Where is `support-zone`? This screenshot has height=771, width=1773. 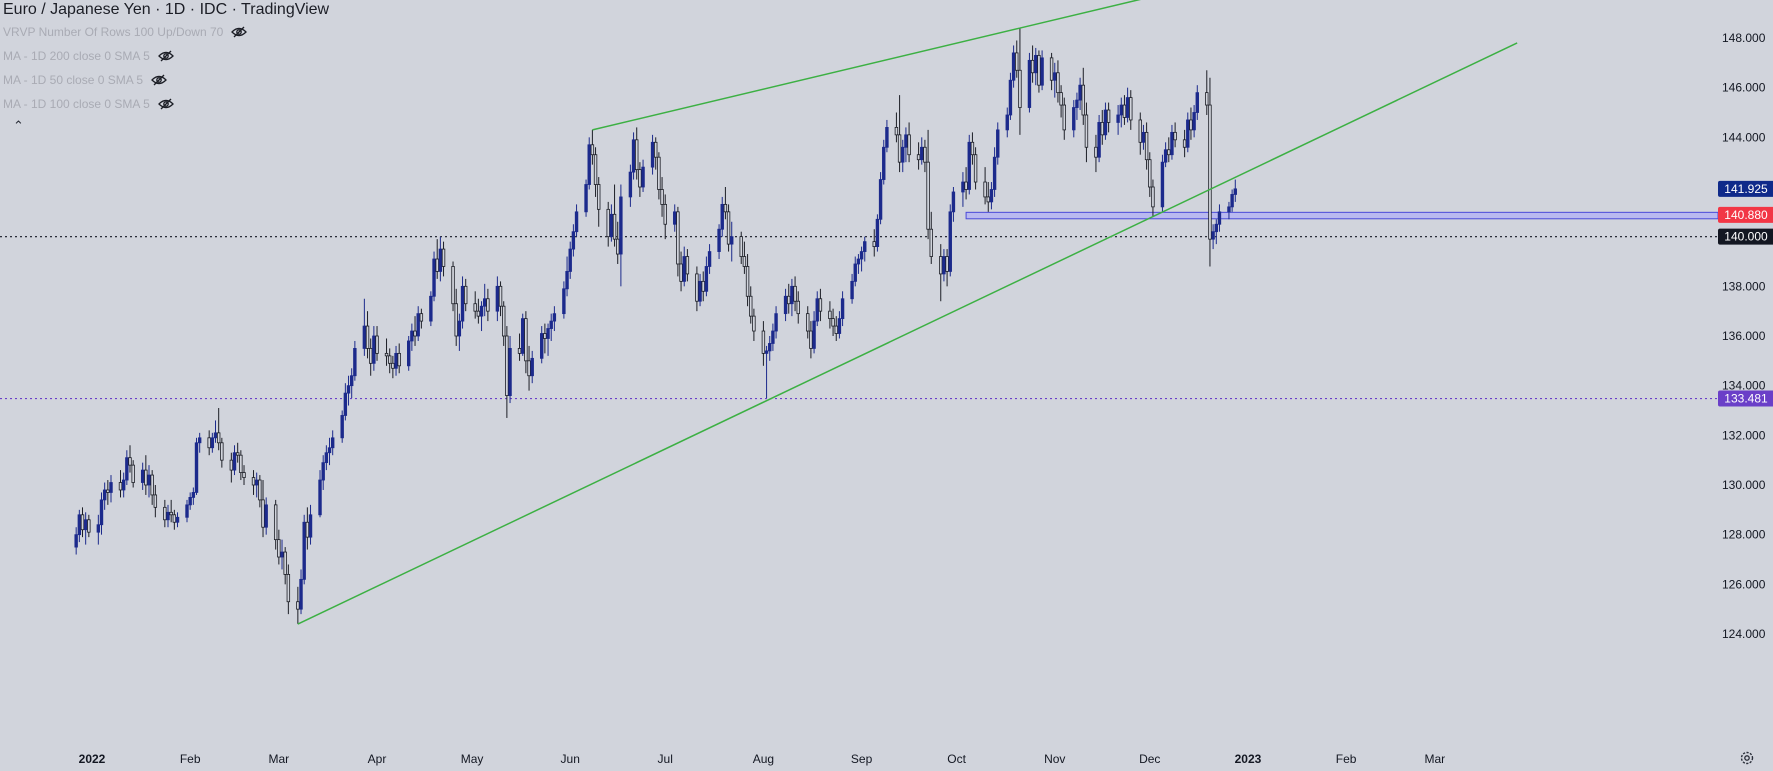 support-zone is located at coordinates (1342, 215).